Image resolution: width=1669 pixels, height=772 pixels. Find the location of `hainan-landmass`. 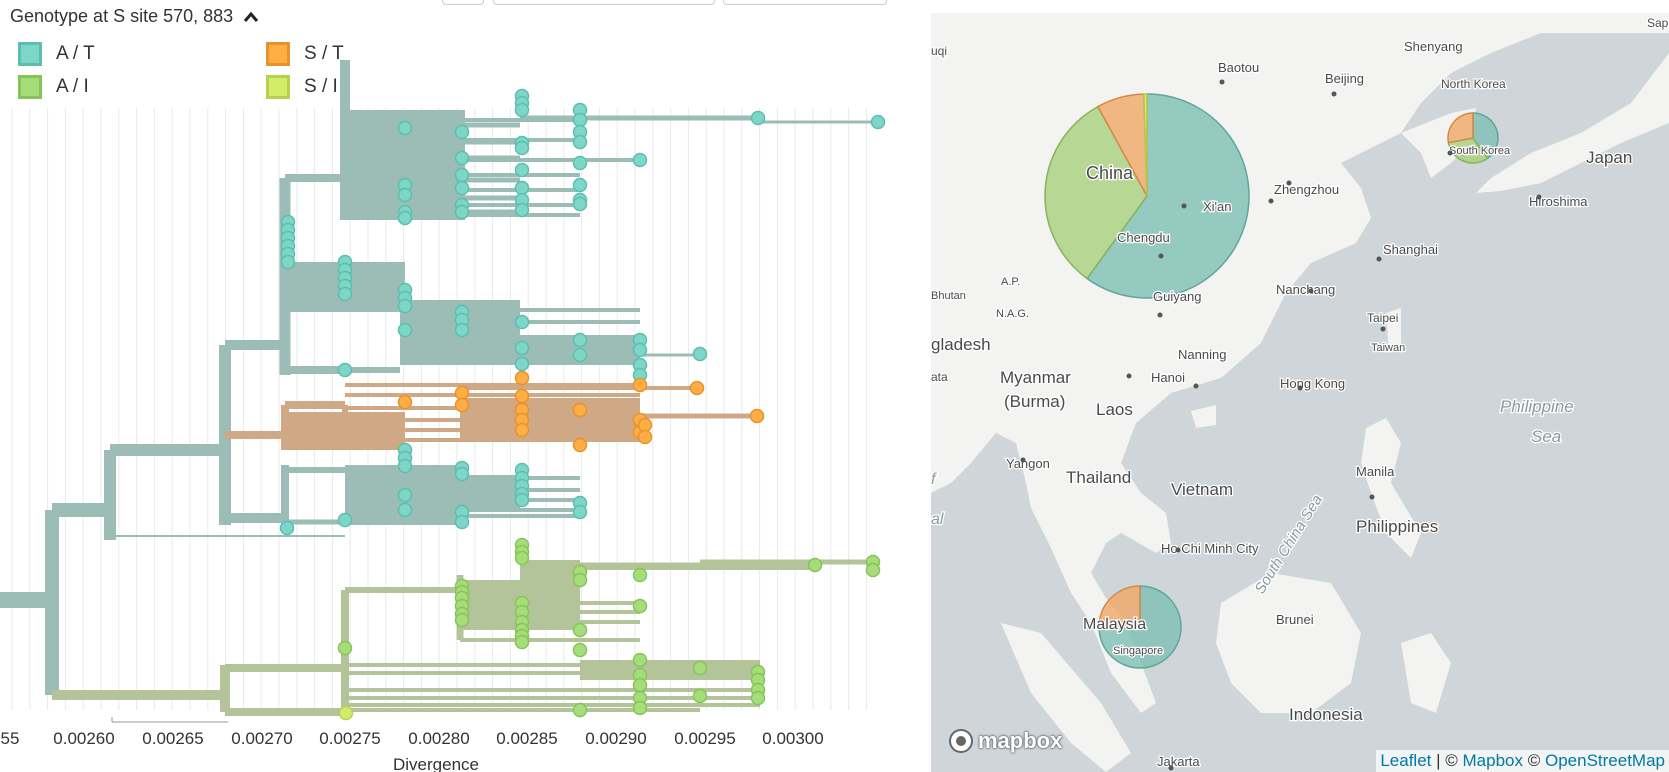

hainan-landmass is located at coordinates (1203, 416).